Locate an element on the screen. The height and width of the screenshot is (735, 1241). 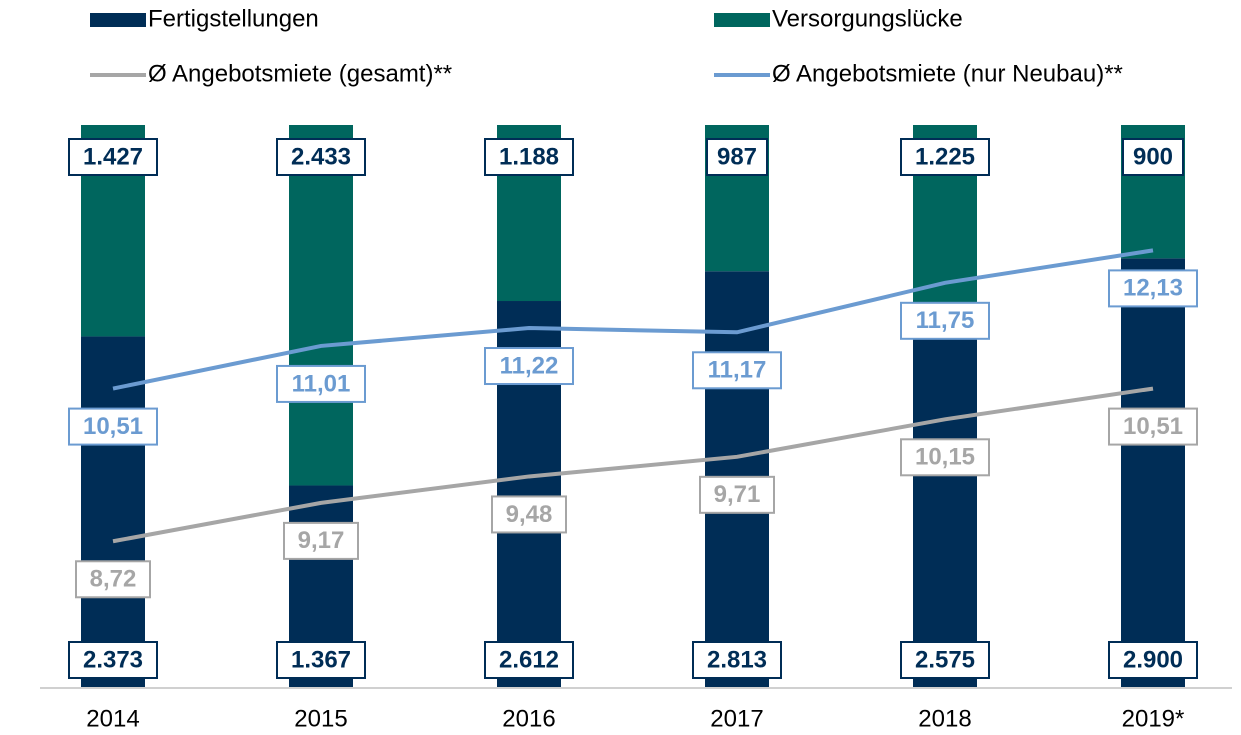
line-label: 8,72 is located at coordinates (113, 579).